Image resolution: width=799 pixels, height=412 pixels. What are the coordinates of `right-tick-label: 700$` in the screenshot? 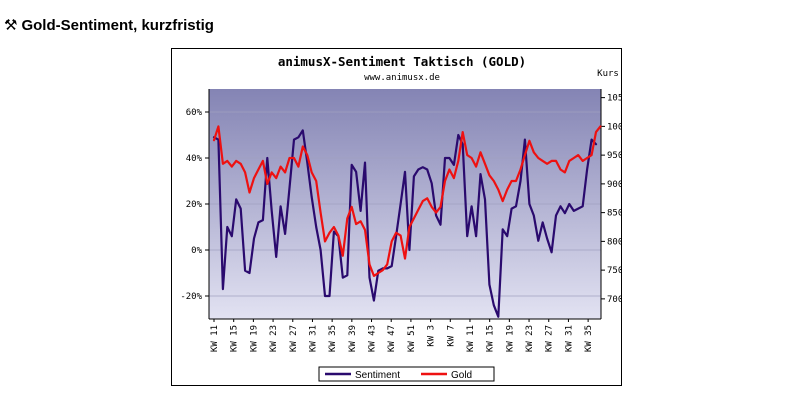 It's located at (614, 300).